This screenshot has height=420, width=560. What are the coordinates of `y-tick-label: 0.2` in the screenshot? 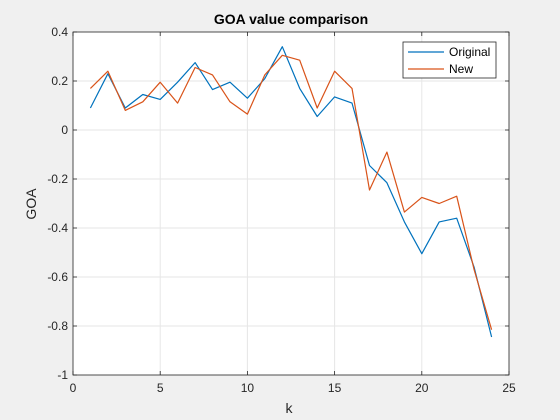 It's located at (59, 81).